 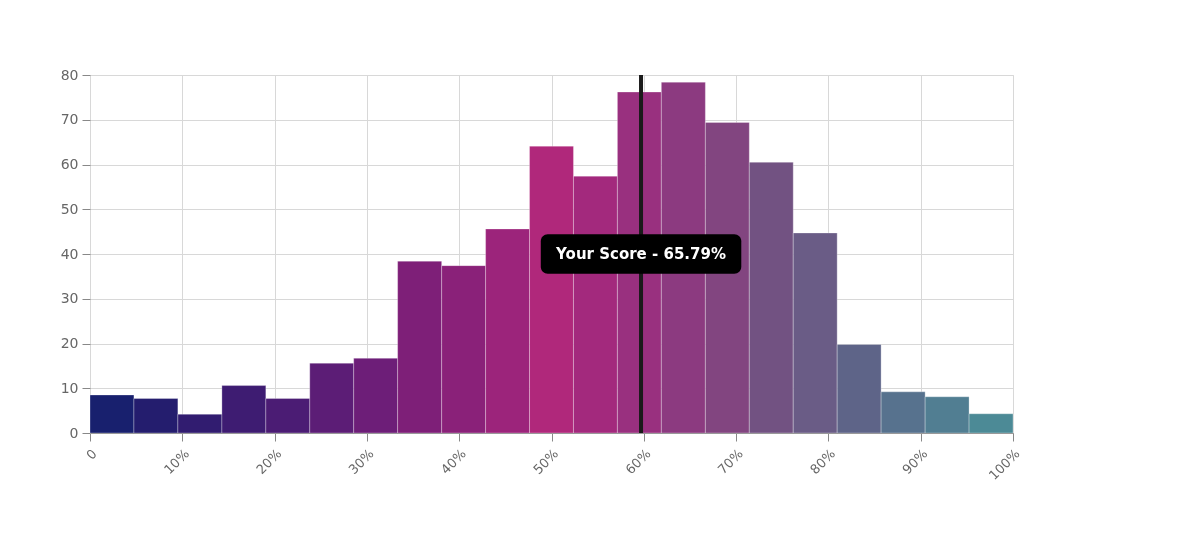 What do you see at coordinates (69, 208) in the screenshot?
I see `y-tick-label: 50` at bounding box center [69, 208].